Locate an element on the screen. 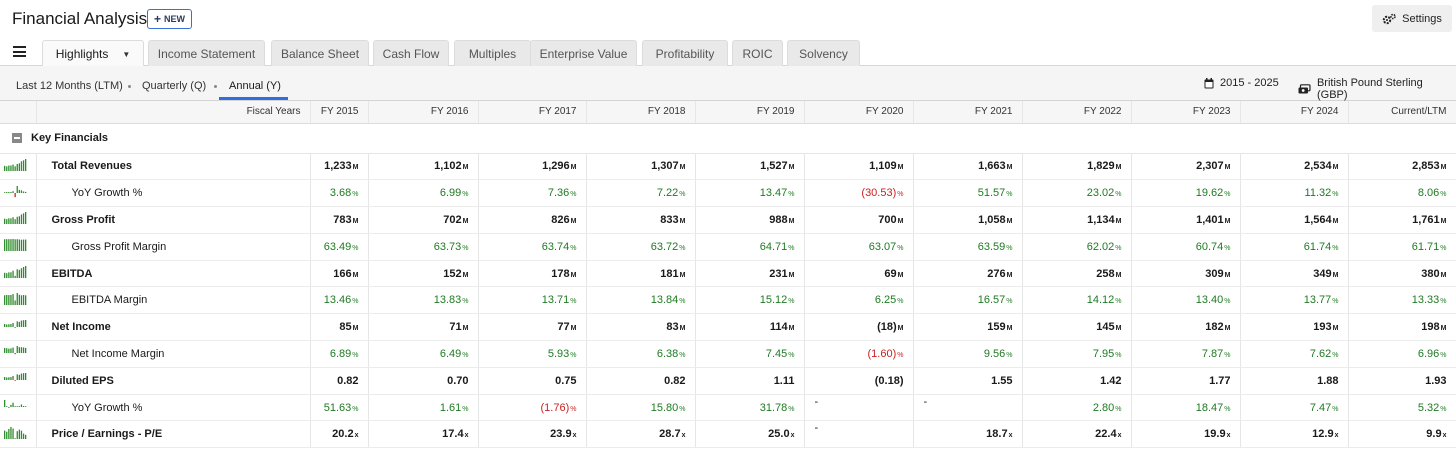 This screenshot has width=1456, height=450. new-button: + NEW is located at coordinates (170, 19).